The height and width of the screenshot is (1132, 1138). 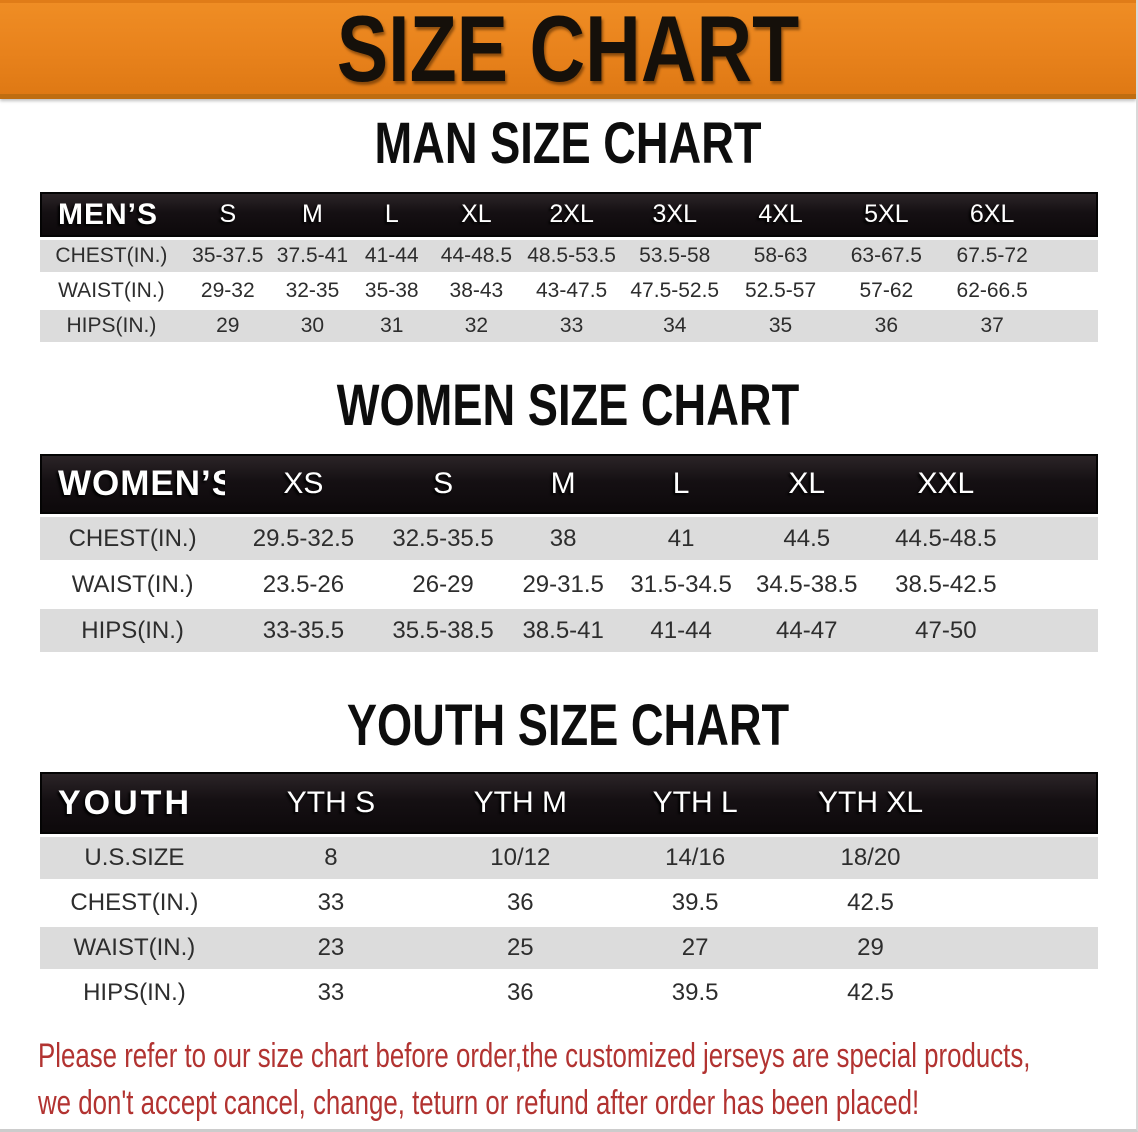 I want to click on size-cell: 62-66.5, so click(x=992, y=291).